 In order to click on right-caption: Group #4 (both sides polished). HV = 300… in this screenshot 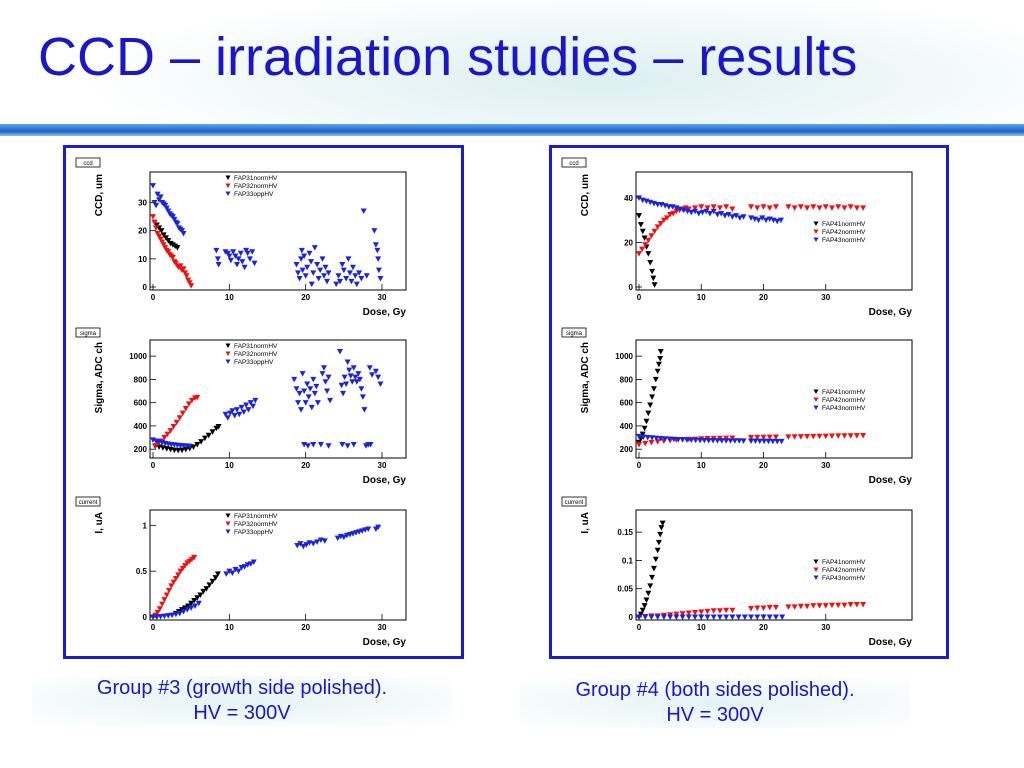, I will do `click(715, 703)`.